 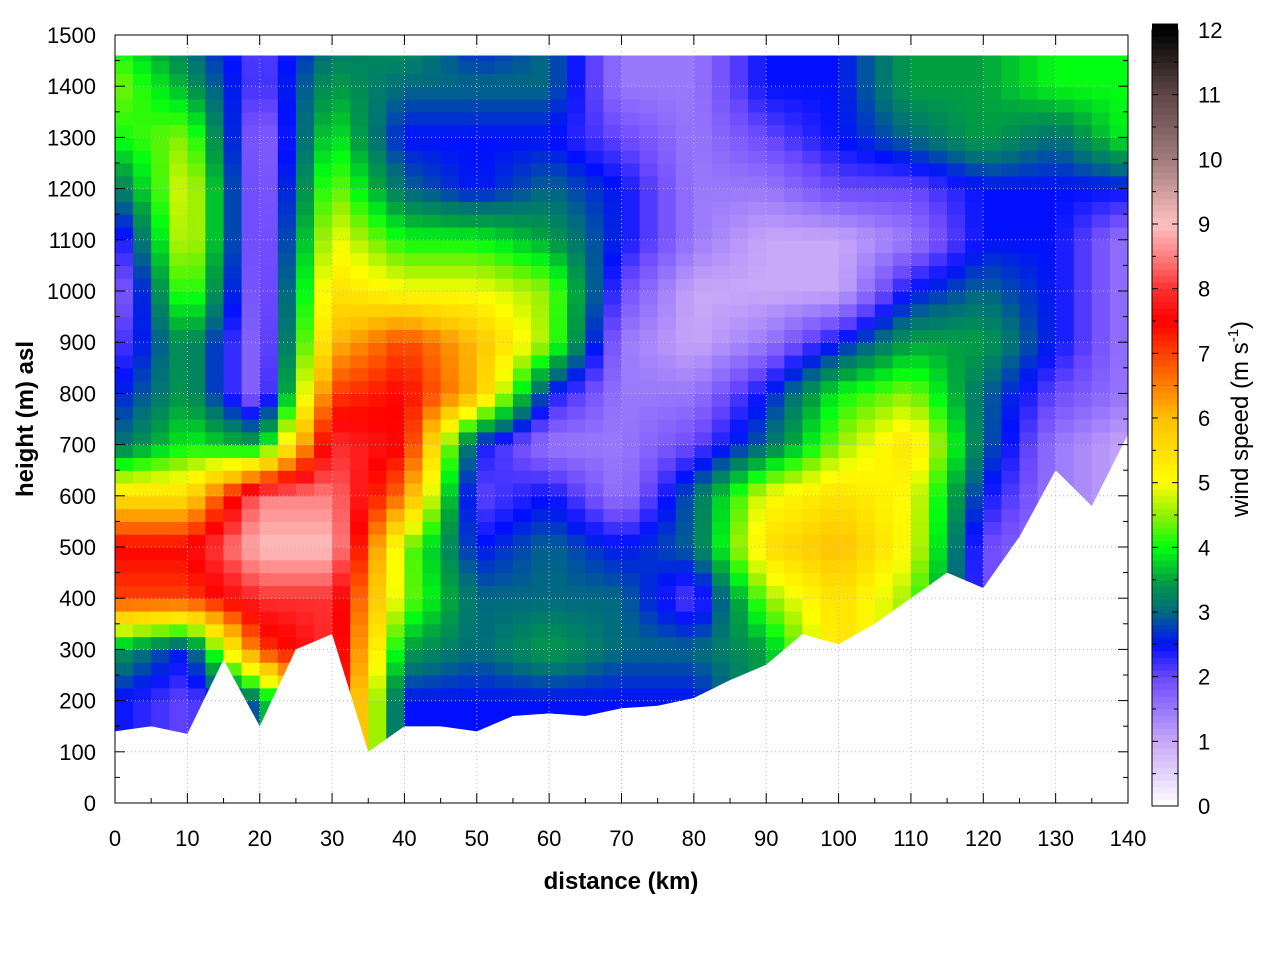 I want to click on colorbar-tick-label: 1, so click(x=1204, y=741).